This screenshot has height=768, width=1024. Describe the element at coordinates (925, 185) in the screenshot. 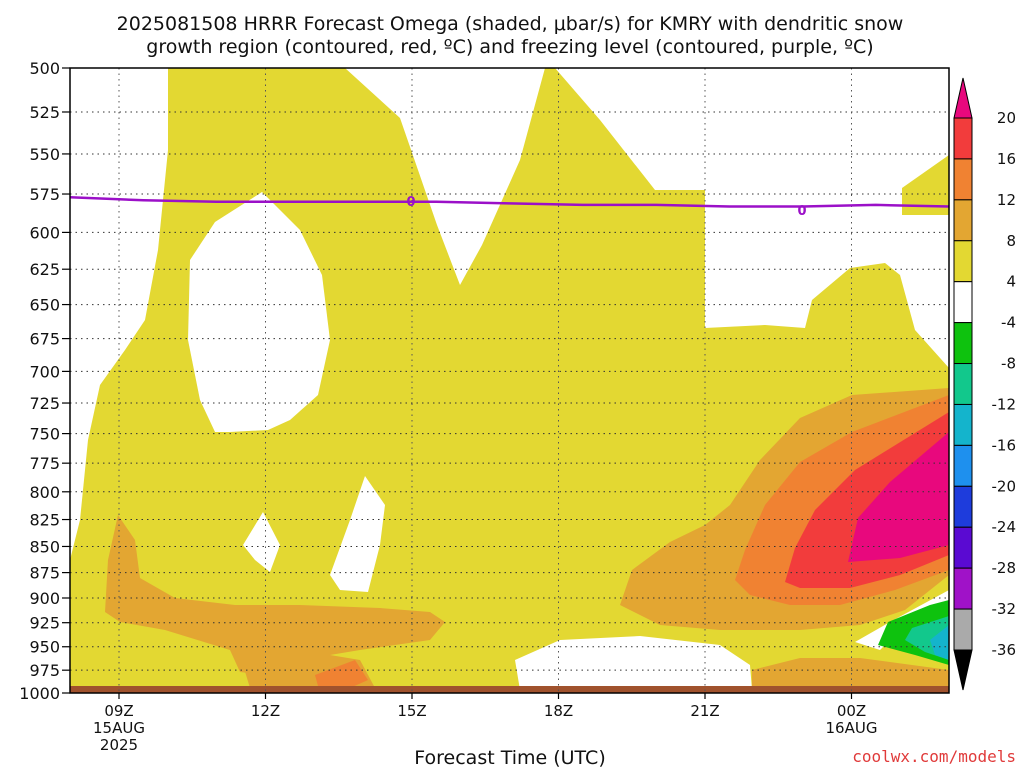

I see `omega-region-4to8-topright` at that location.